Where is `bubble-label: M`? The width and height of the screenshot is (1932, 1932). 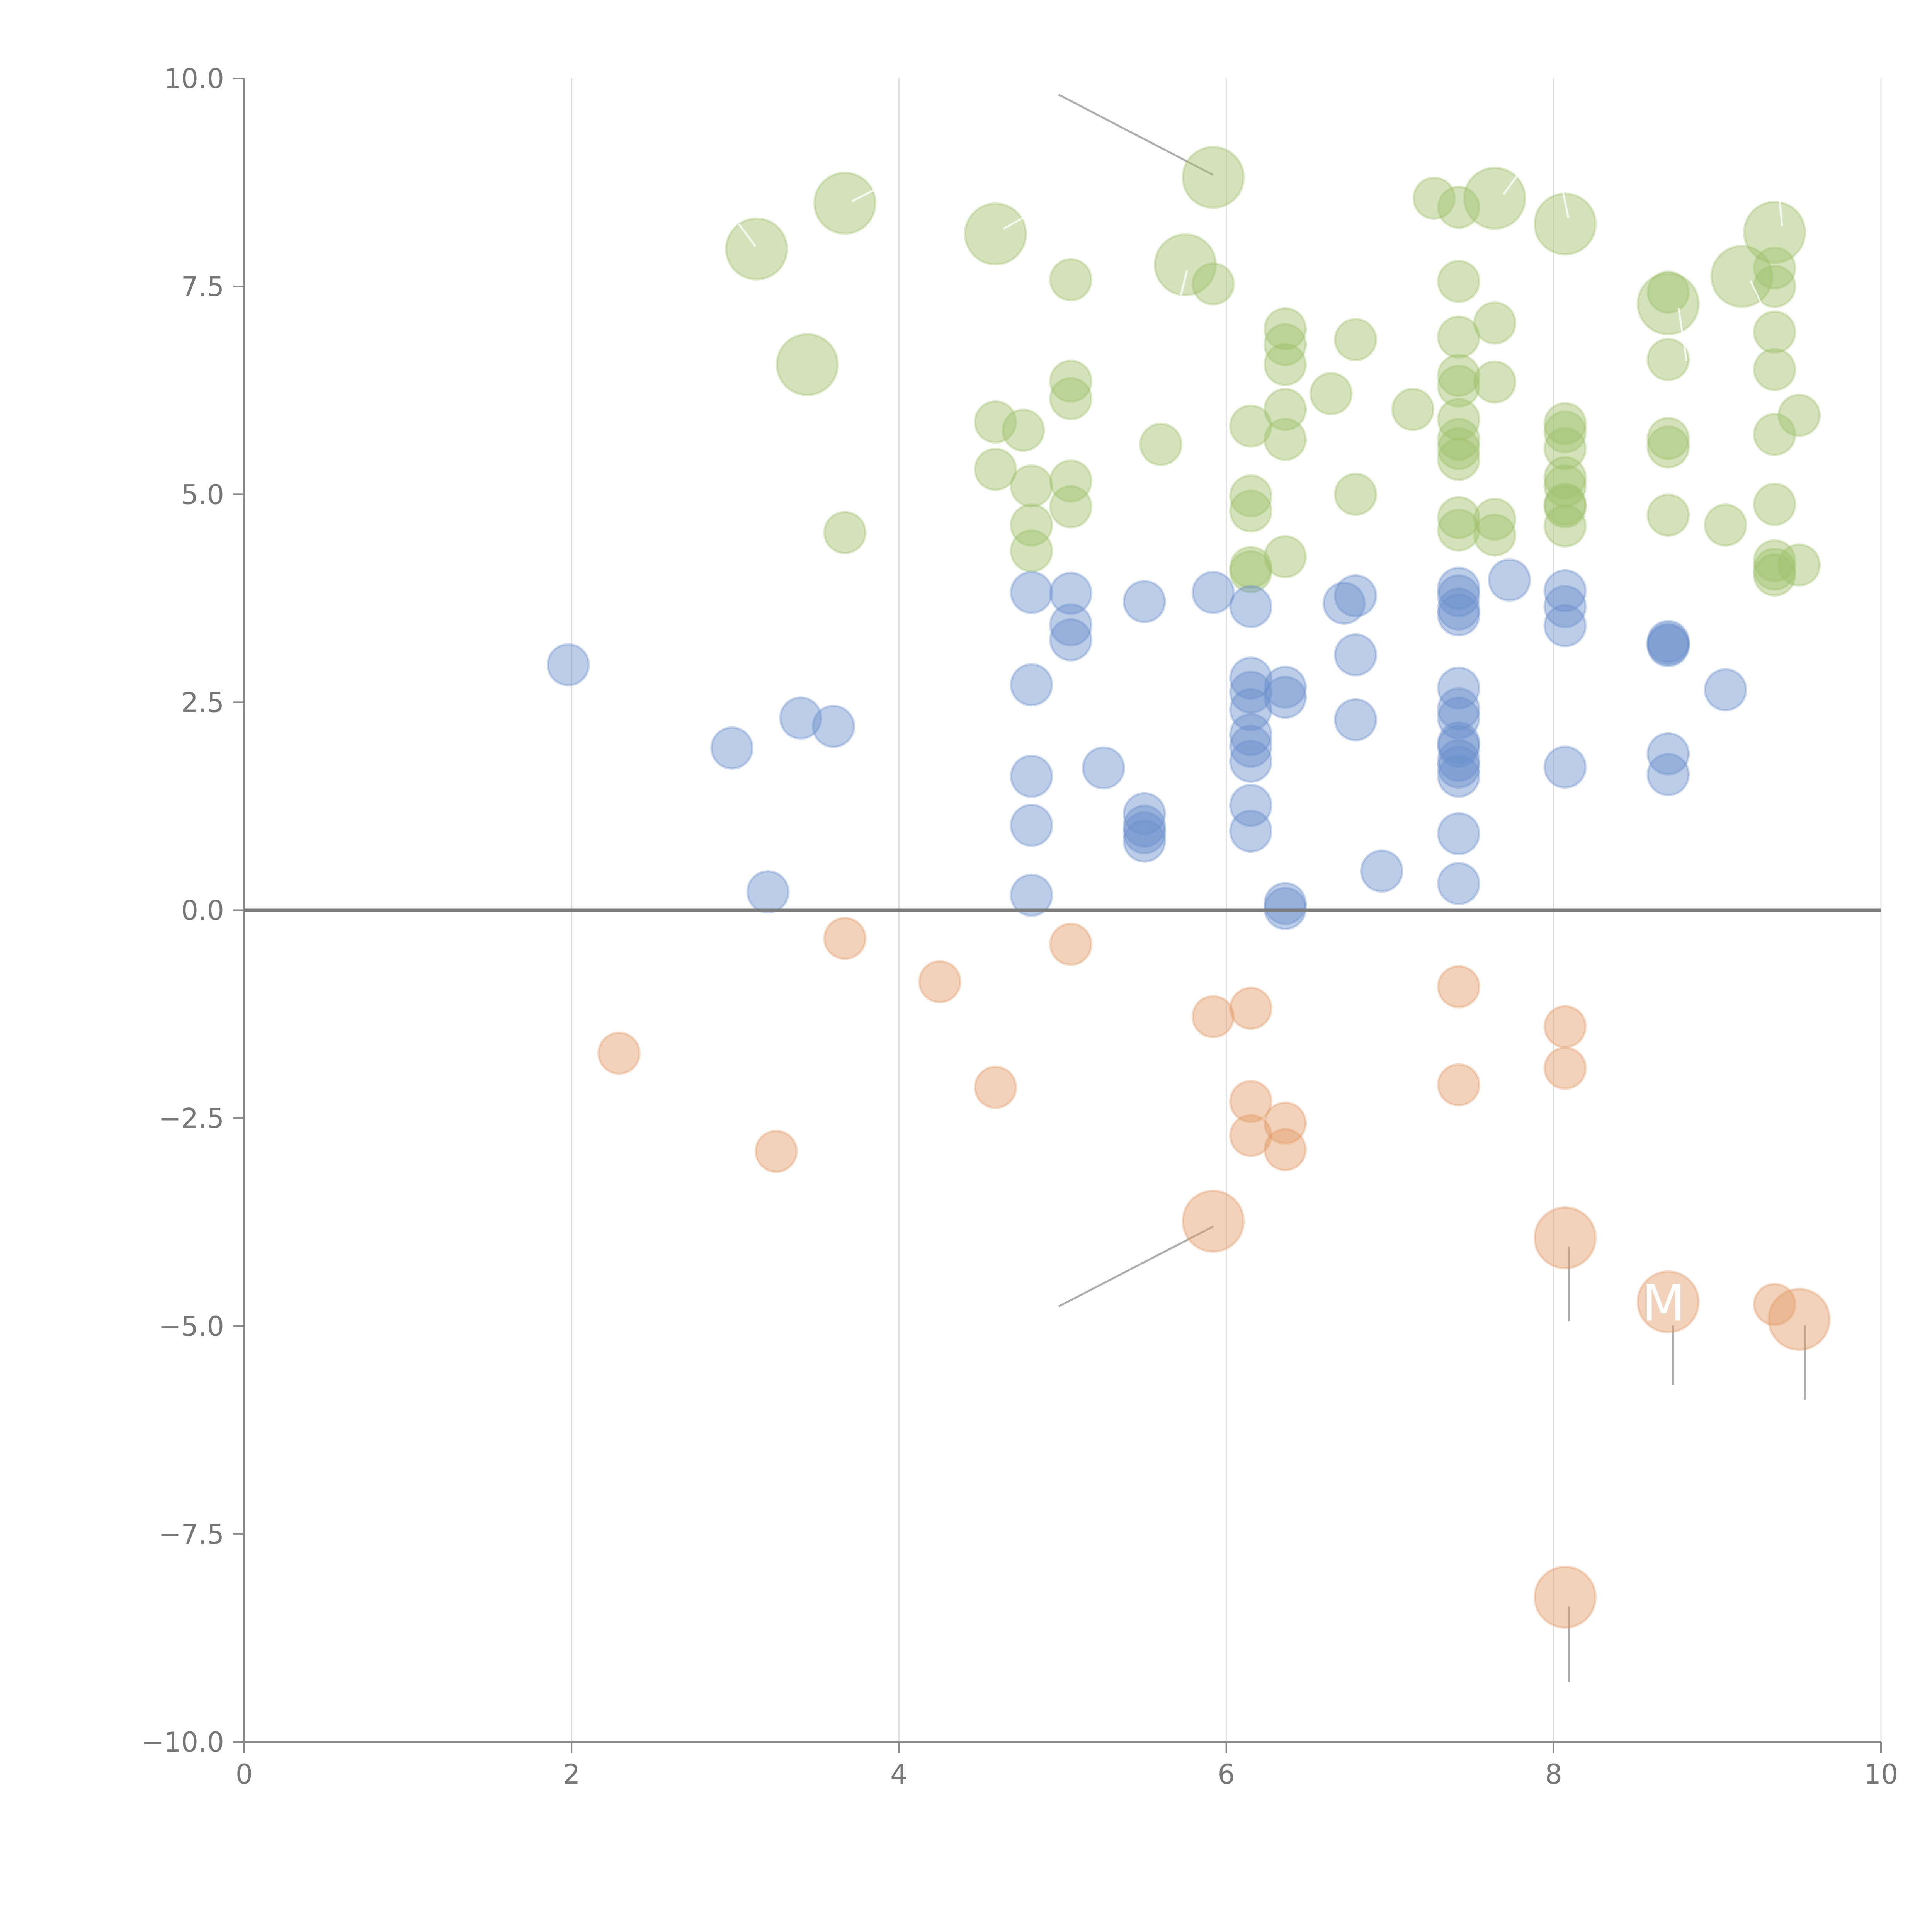 bubble-label: M is located at coordinates (1664, 1303).